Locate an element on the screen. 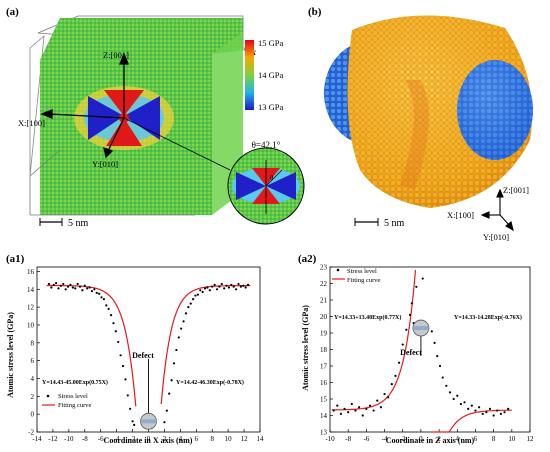 The height and width of the screenshot is (452, 550). a2-xtick-label: -10 is located at coordinates (330, 439).